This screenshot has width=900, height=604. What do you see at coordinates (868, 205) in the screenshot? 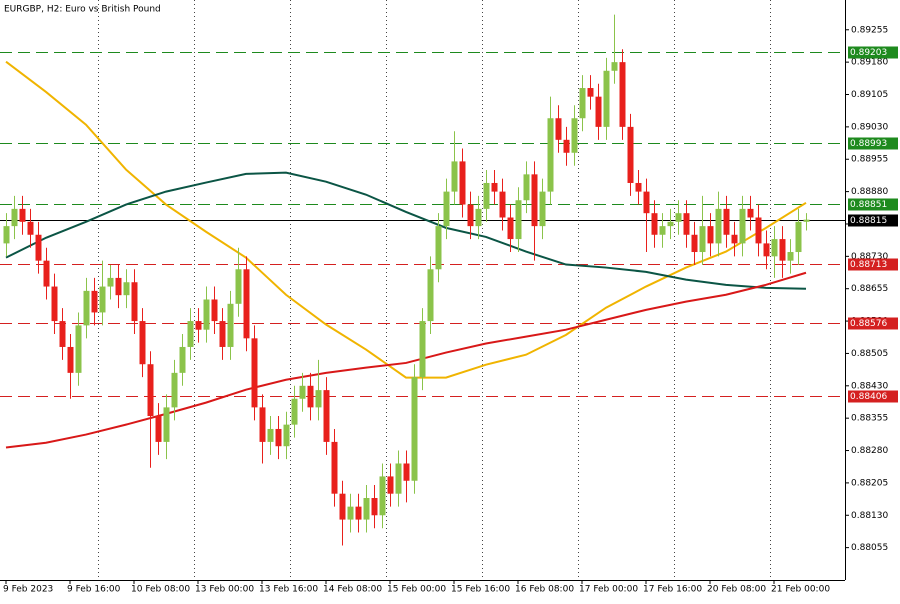
I see `price-level-label: 0.88851` at bounding box center [868, 205].